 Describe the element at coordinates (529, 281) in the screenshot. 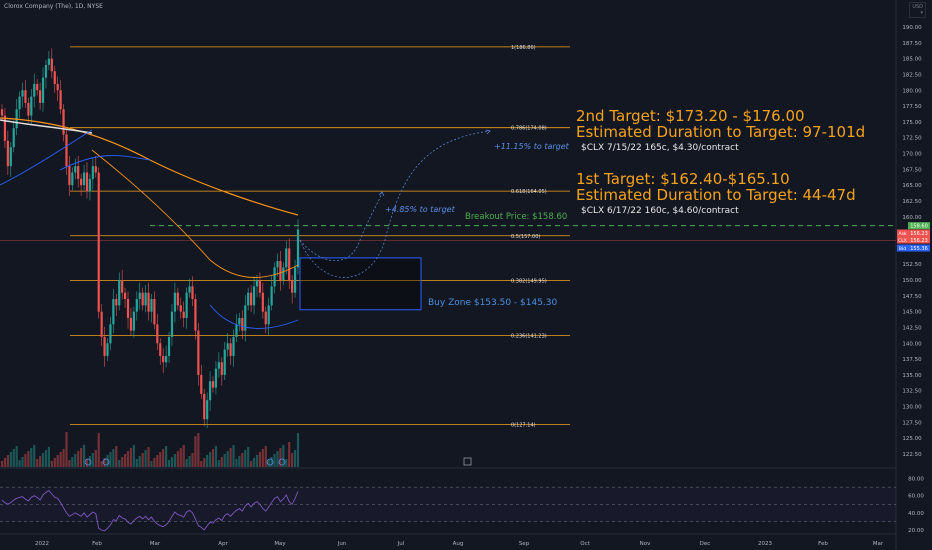

I see `fib-level-label: 0.382(149.95)` at that location.